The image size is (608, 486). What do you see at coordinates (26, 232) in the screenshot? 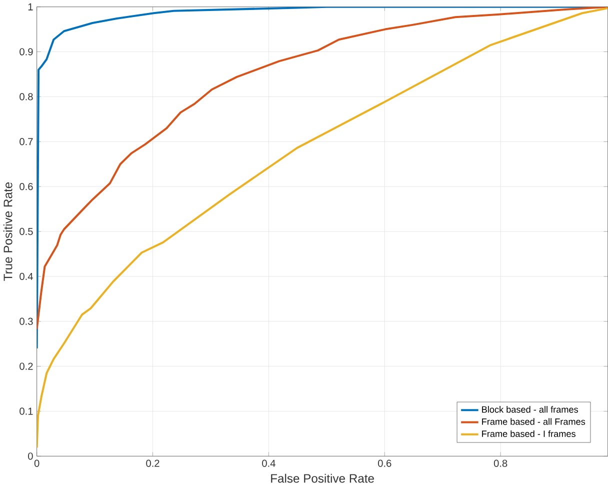
I see `y-tick-label: 0.5` at bounding box center [26, 232].